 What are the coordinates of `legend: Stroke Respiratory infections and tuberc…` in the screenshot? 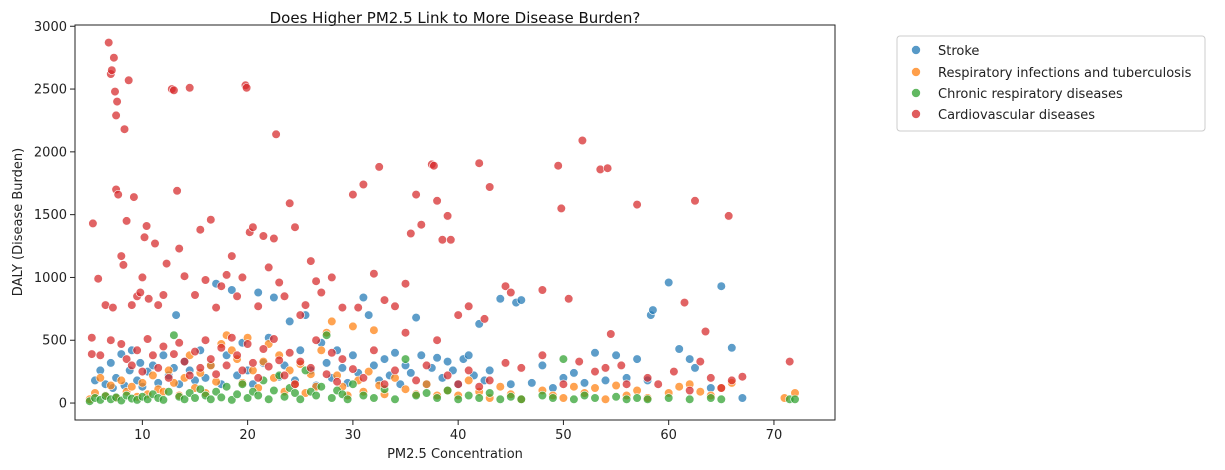 It's located at (1051, 83).